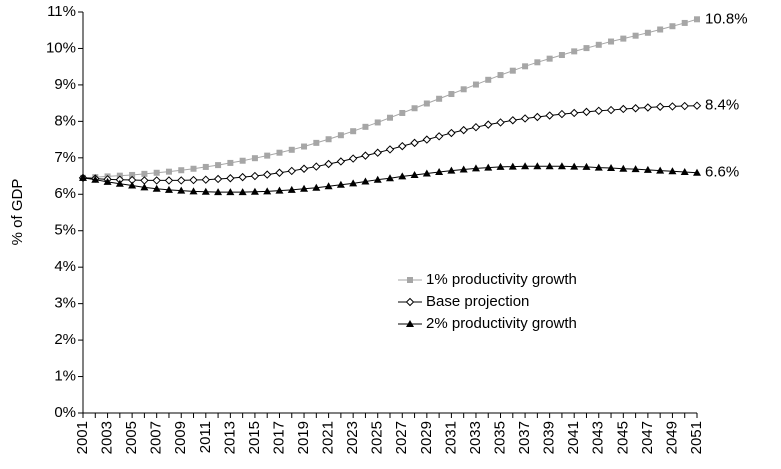 This screenshot has width=781, height=469. What do you see at coordinates (401, 437) in the screenshot?
I see `x-tick-label: 2027` at bounding box center [401, 437].